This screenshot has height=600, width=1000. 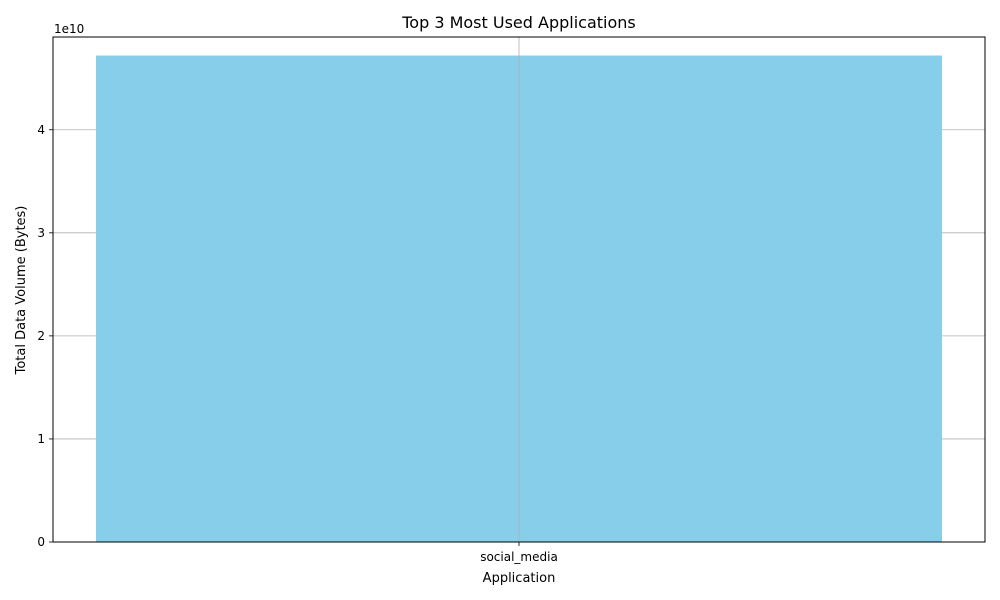 I want to click on y-tick-label: 4, so click(x=41, y=130).